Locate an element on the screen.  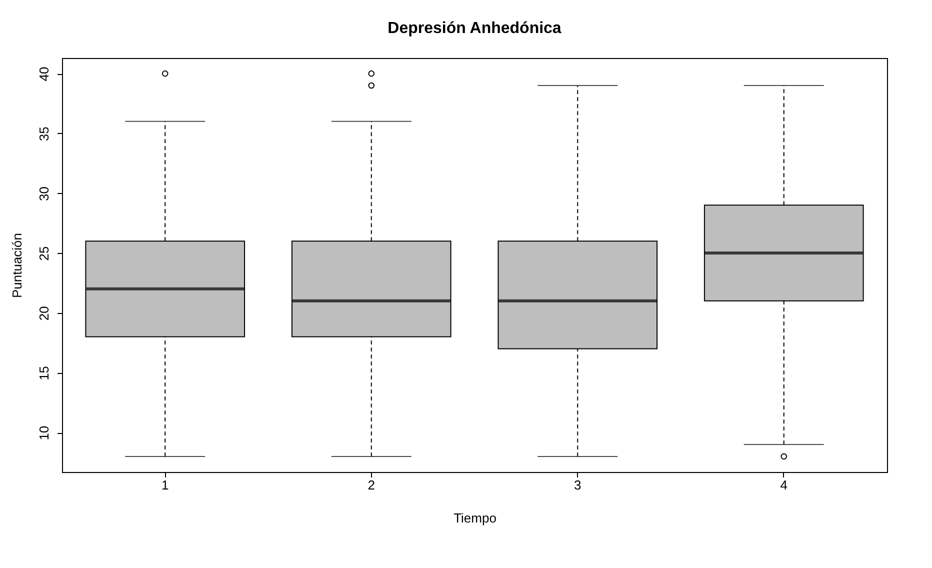
x-axis-title: Tiempo is located at coordinates (475, 518).